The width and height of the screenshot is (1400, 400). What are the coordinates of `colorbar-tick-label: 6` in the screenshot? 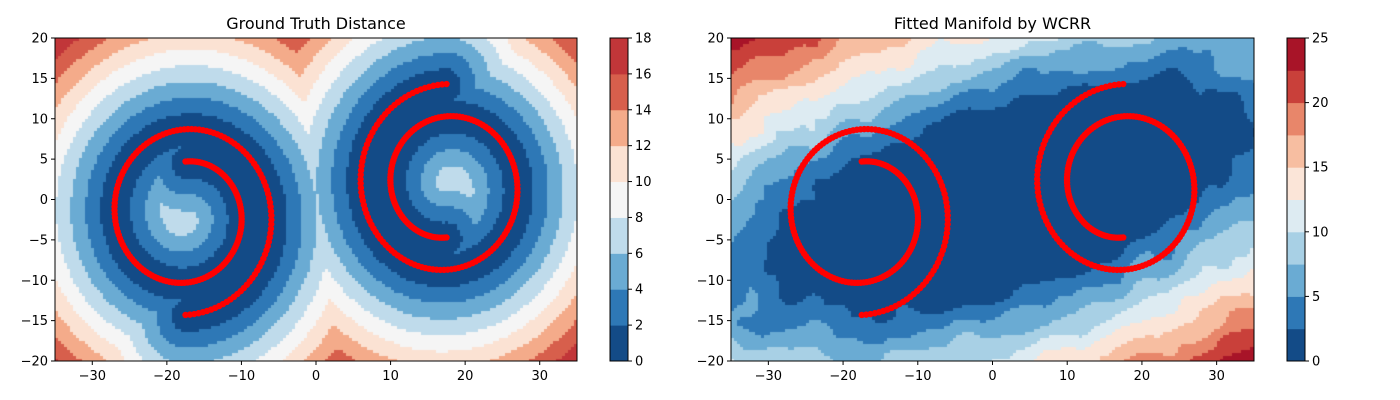 It's located at (639, 254).